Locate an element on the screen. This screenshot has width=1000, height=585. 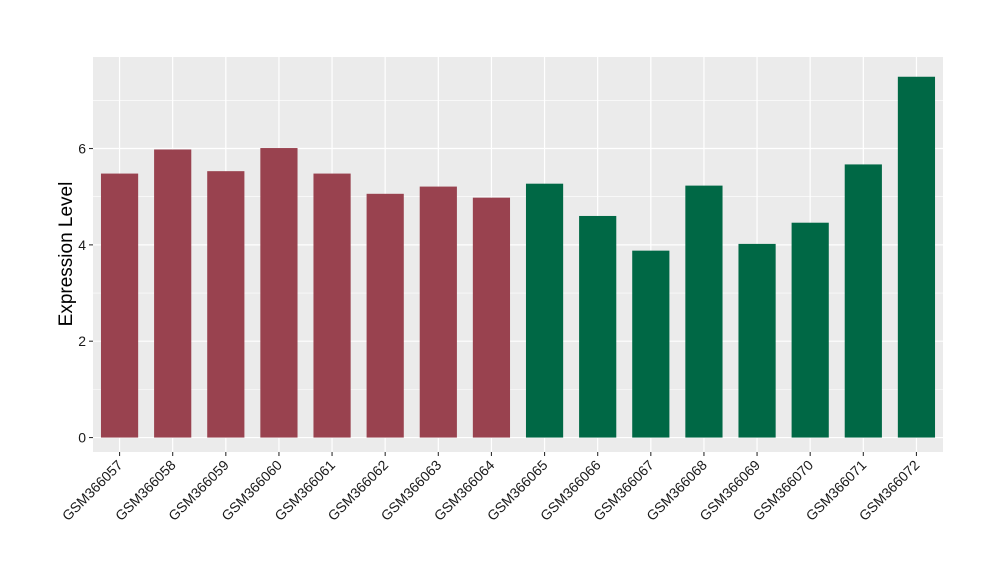
y-tick-label: 4 is located at coordinates (82, 245).